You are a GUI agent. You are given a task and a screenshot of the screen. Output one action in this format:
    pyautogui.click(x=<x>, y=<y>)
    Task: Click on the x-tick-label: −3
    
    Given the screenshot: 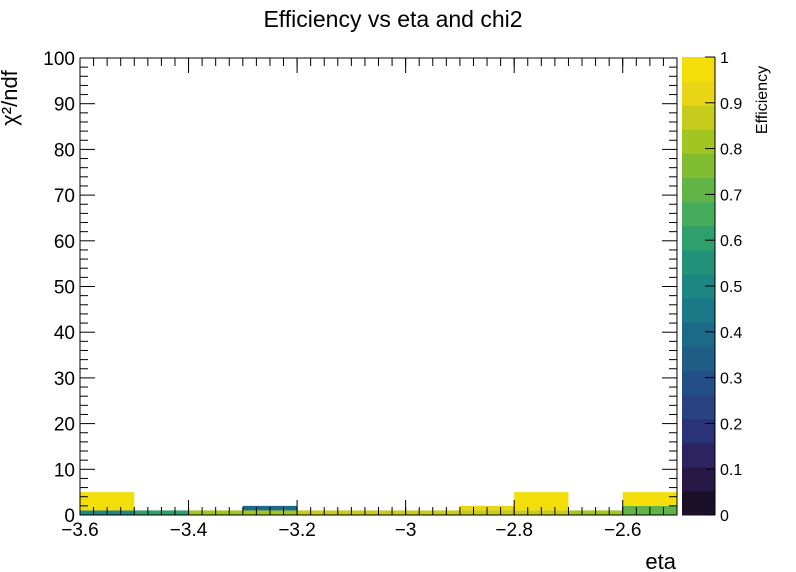 What is the action you would take?
    pyautogui.click(x=406, y=530)
    